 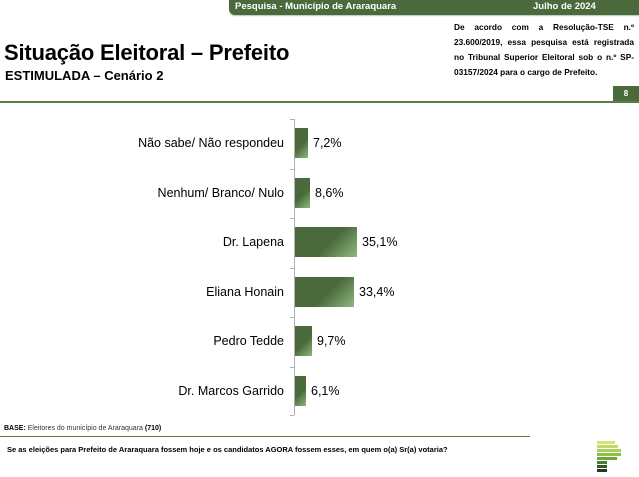 I want to click on category-axis, so click(x=294, y=267).